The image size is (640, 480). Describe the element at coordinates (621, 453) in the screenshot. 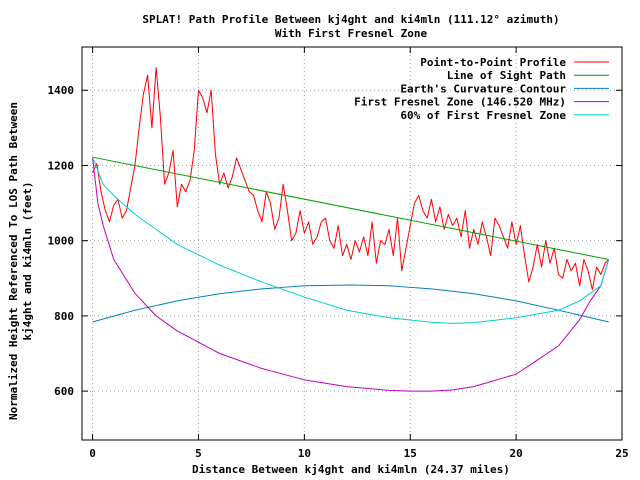

I see `x-tick-label: 25` at that location.